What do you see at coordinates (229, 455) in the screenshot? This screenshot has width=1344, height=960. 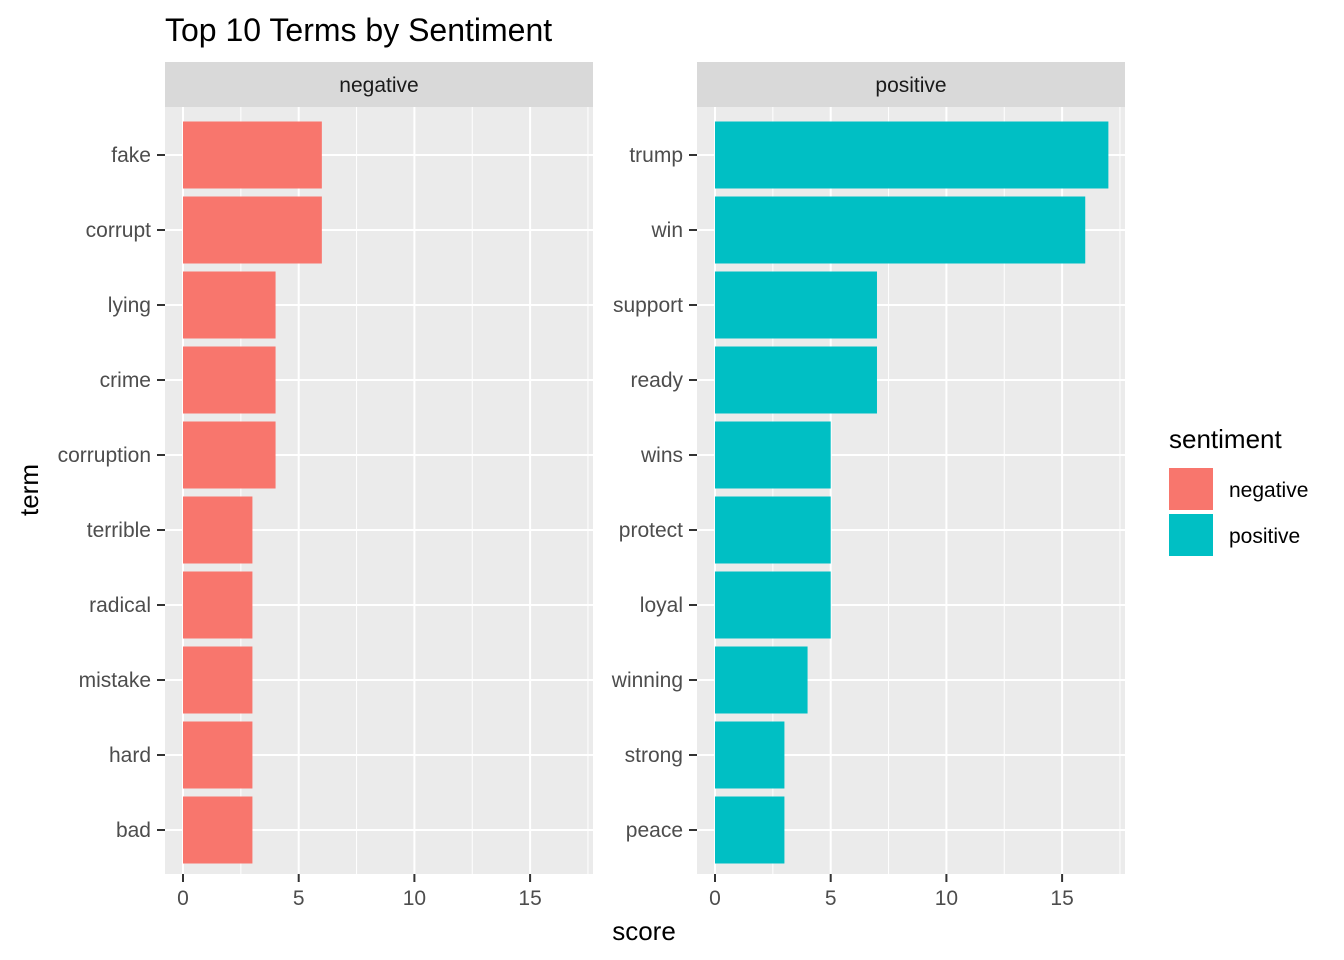 I see `bar-corruption` at bounding box center [229, 455].